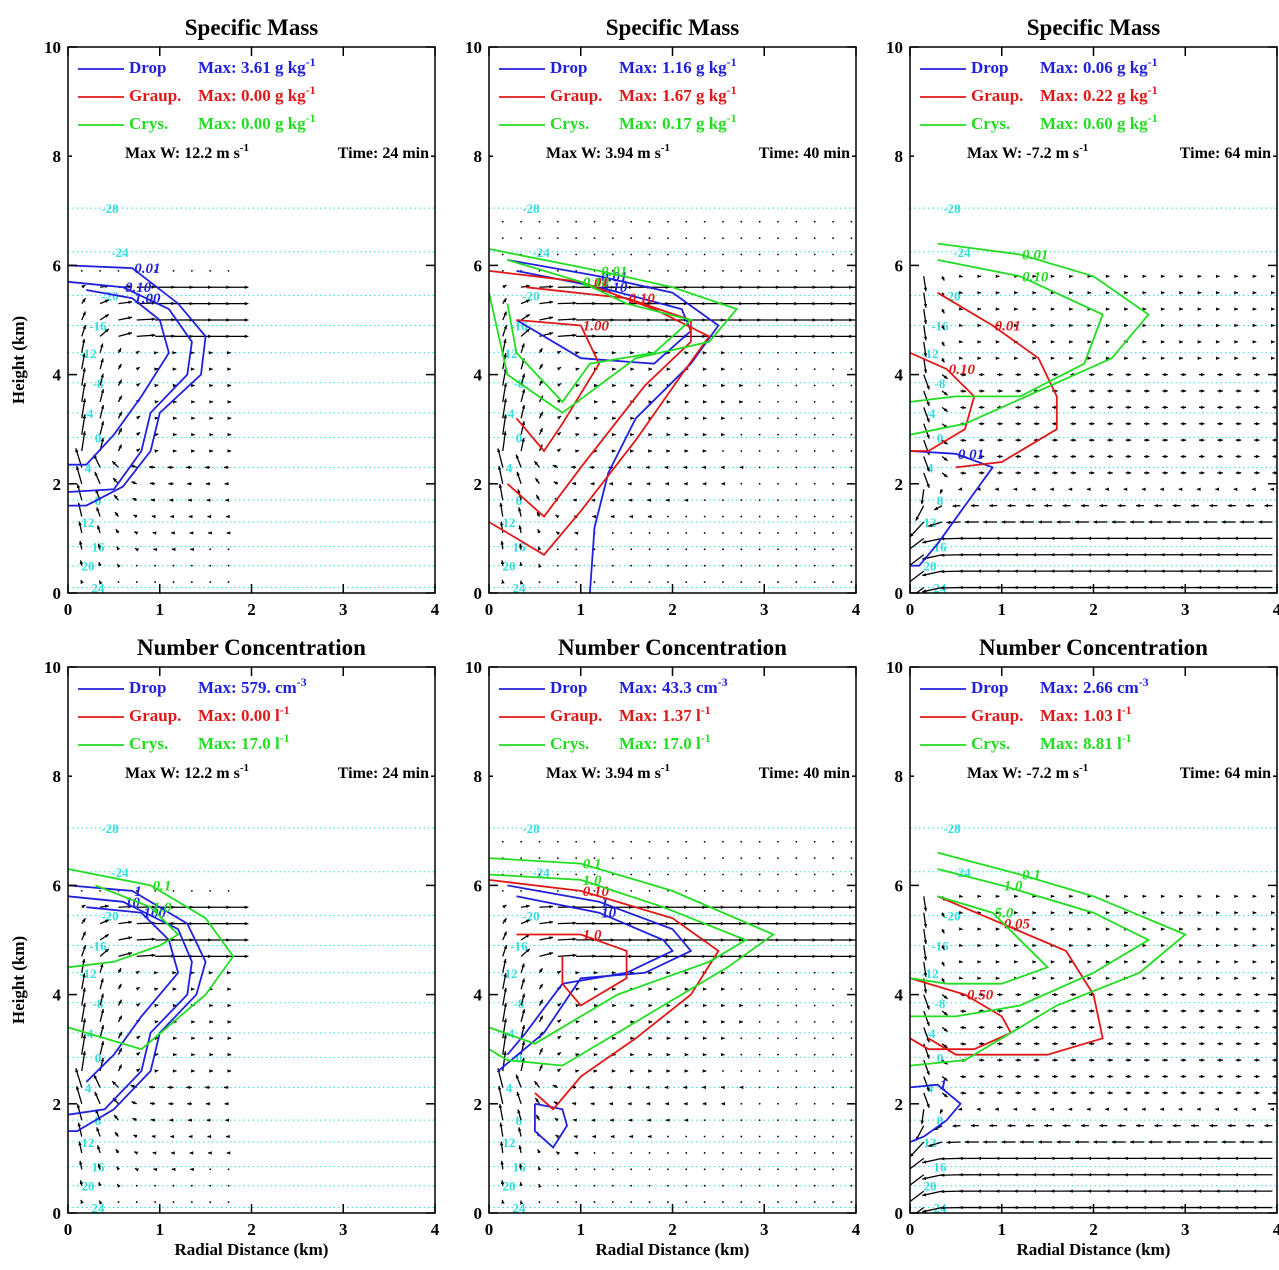 Image resolution: width=1279 pixels, height=1270 pixels. What do you see at coordinates (990, 123) in the screenshot?
I see `legend-name: Crys.` at bounding box center [990, 123].